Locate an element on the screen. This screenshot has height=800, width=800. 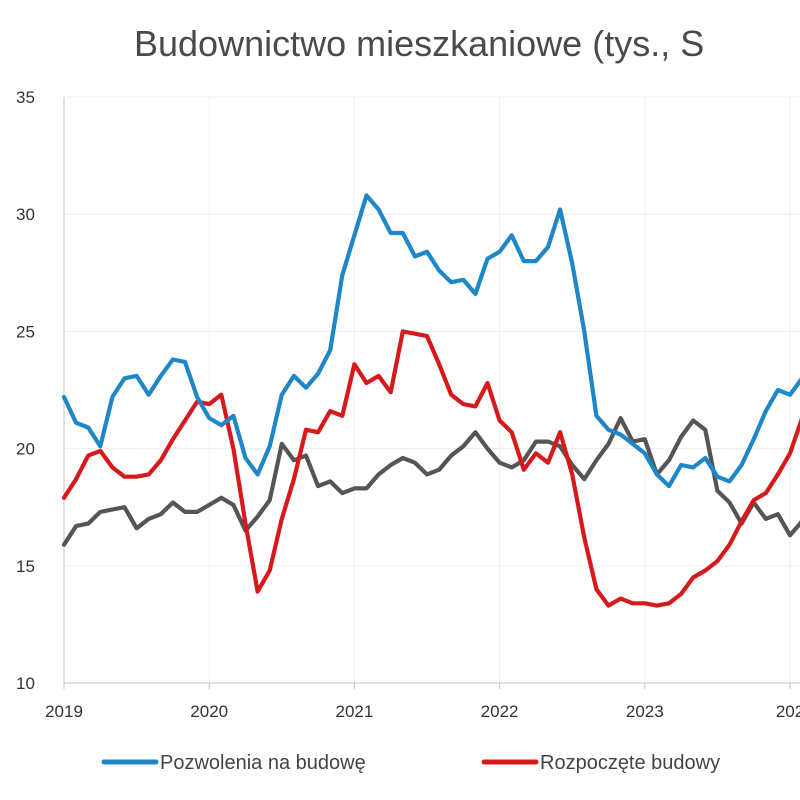
y-tick-label: 15 is located at coordinates (25, 566).